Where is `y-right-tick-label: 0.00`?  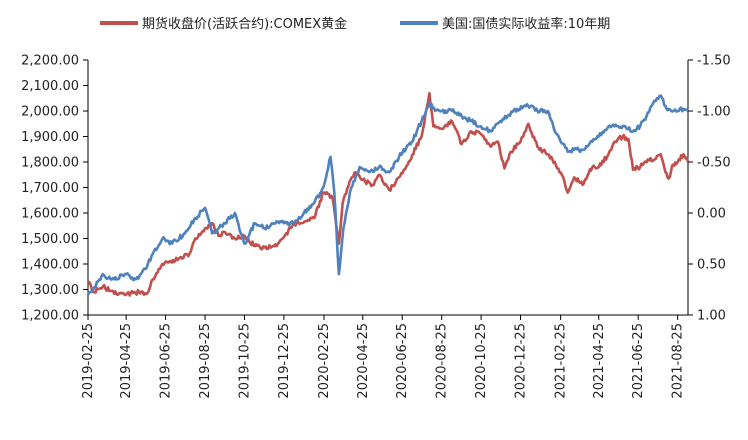
y-right-tick-label: 0.00 is located at coordinates (711, 214).